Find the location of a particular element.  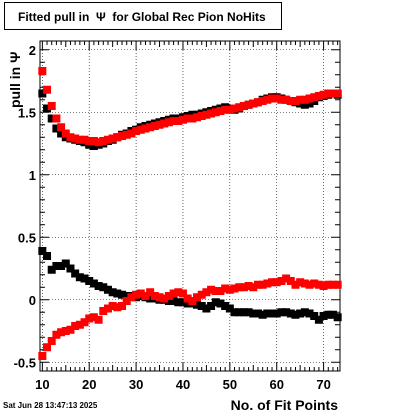

y-tick-label: 1.5 is located at coordinates (27, 112).